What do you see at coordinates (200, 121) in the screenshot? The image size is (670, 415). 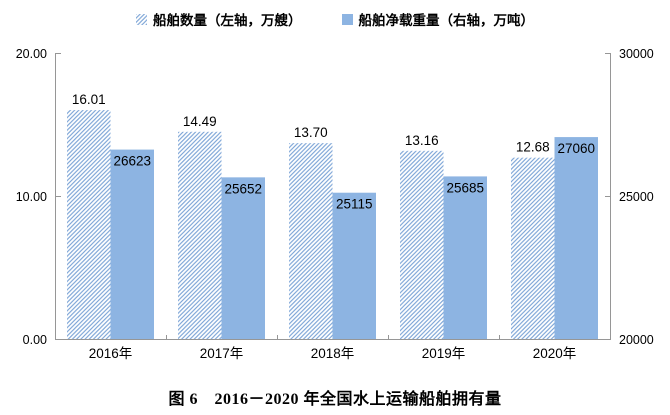 I see `ship-count-label-2017: 14.49` at bounding box center [200, 121].